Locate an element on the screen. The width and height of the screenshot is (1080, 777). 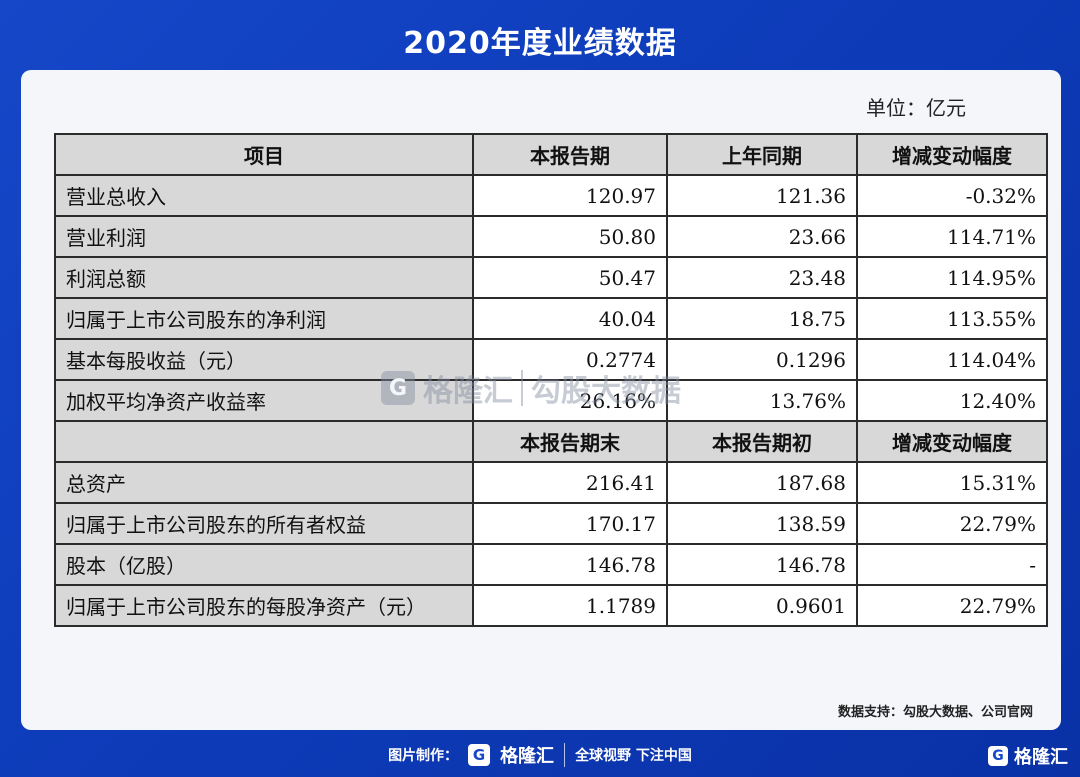
table-row: 基本每股收益（元） 0.2774 0.1296 114.04% is located at coordinates (551, 359).